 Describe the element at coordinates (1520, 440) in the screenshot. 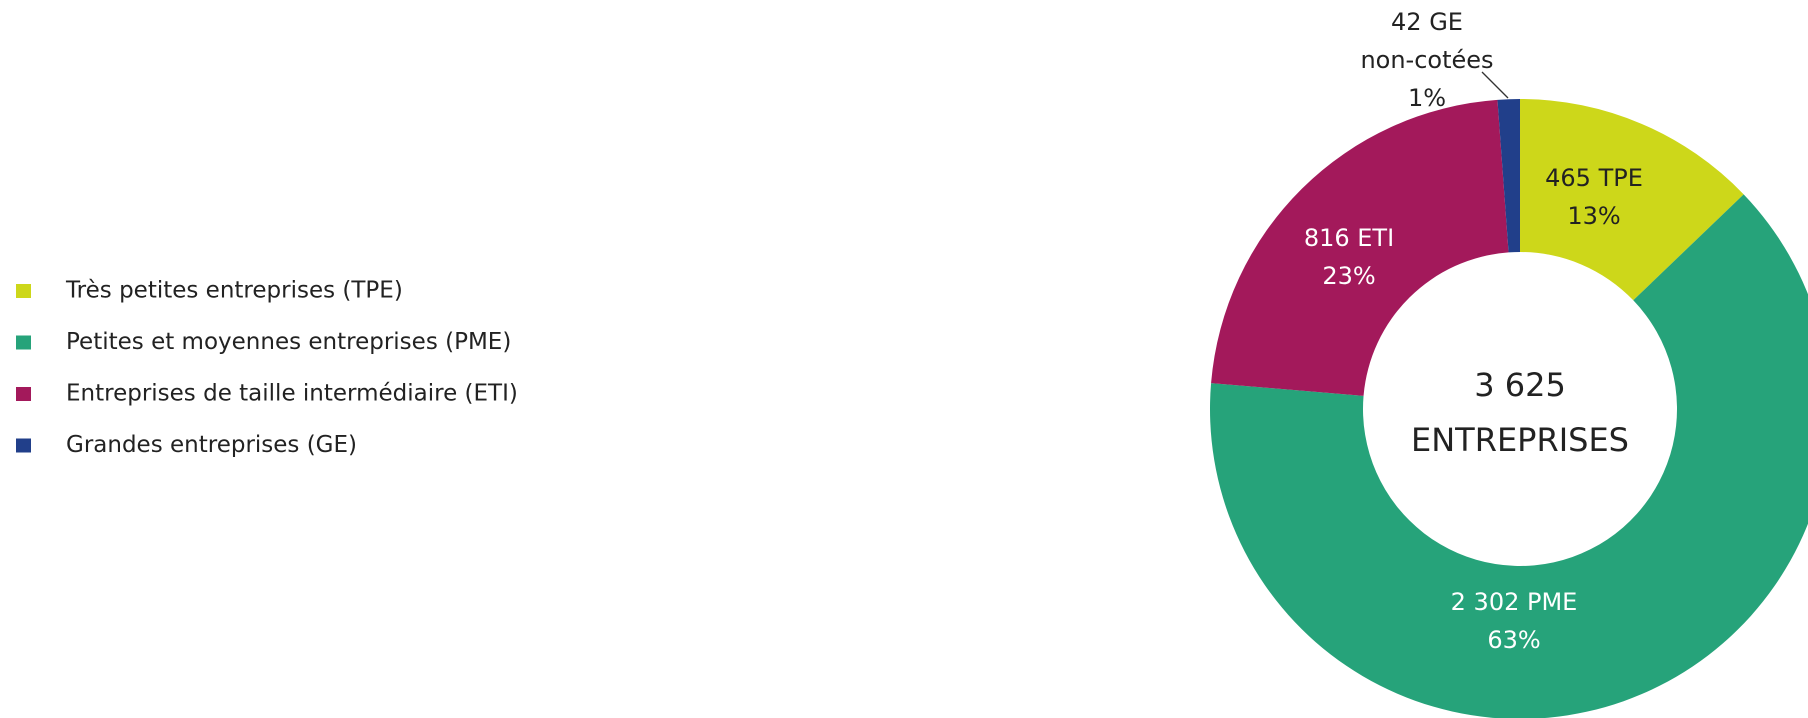

I see `center-label: ENTREPRISES` at that location.